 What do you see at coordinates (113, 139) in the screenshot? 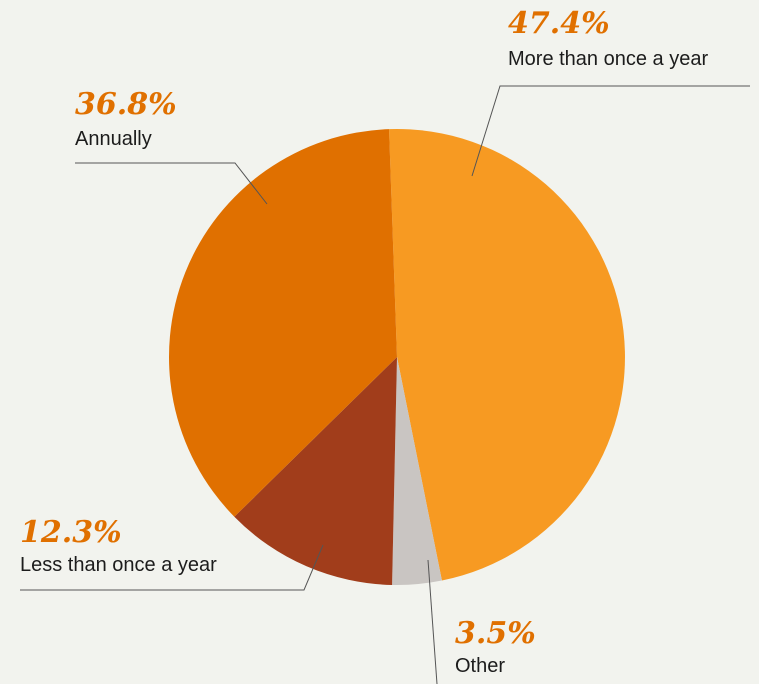
I see `category-label-annually: Annually` at bounding box center [113, 139].